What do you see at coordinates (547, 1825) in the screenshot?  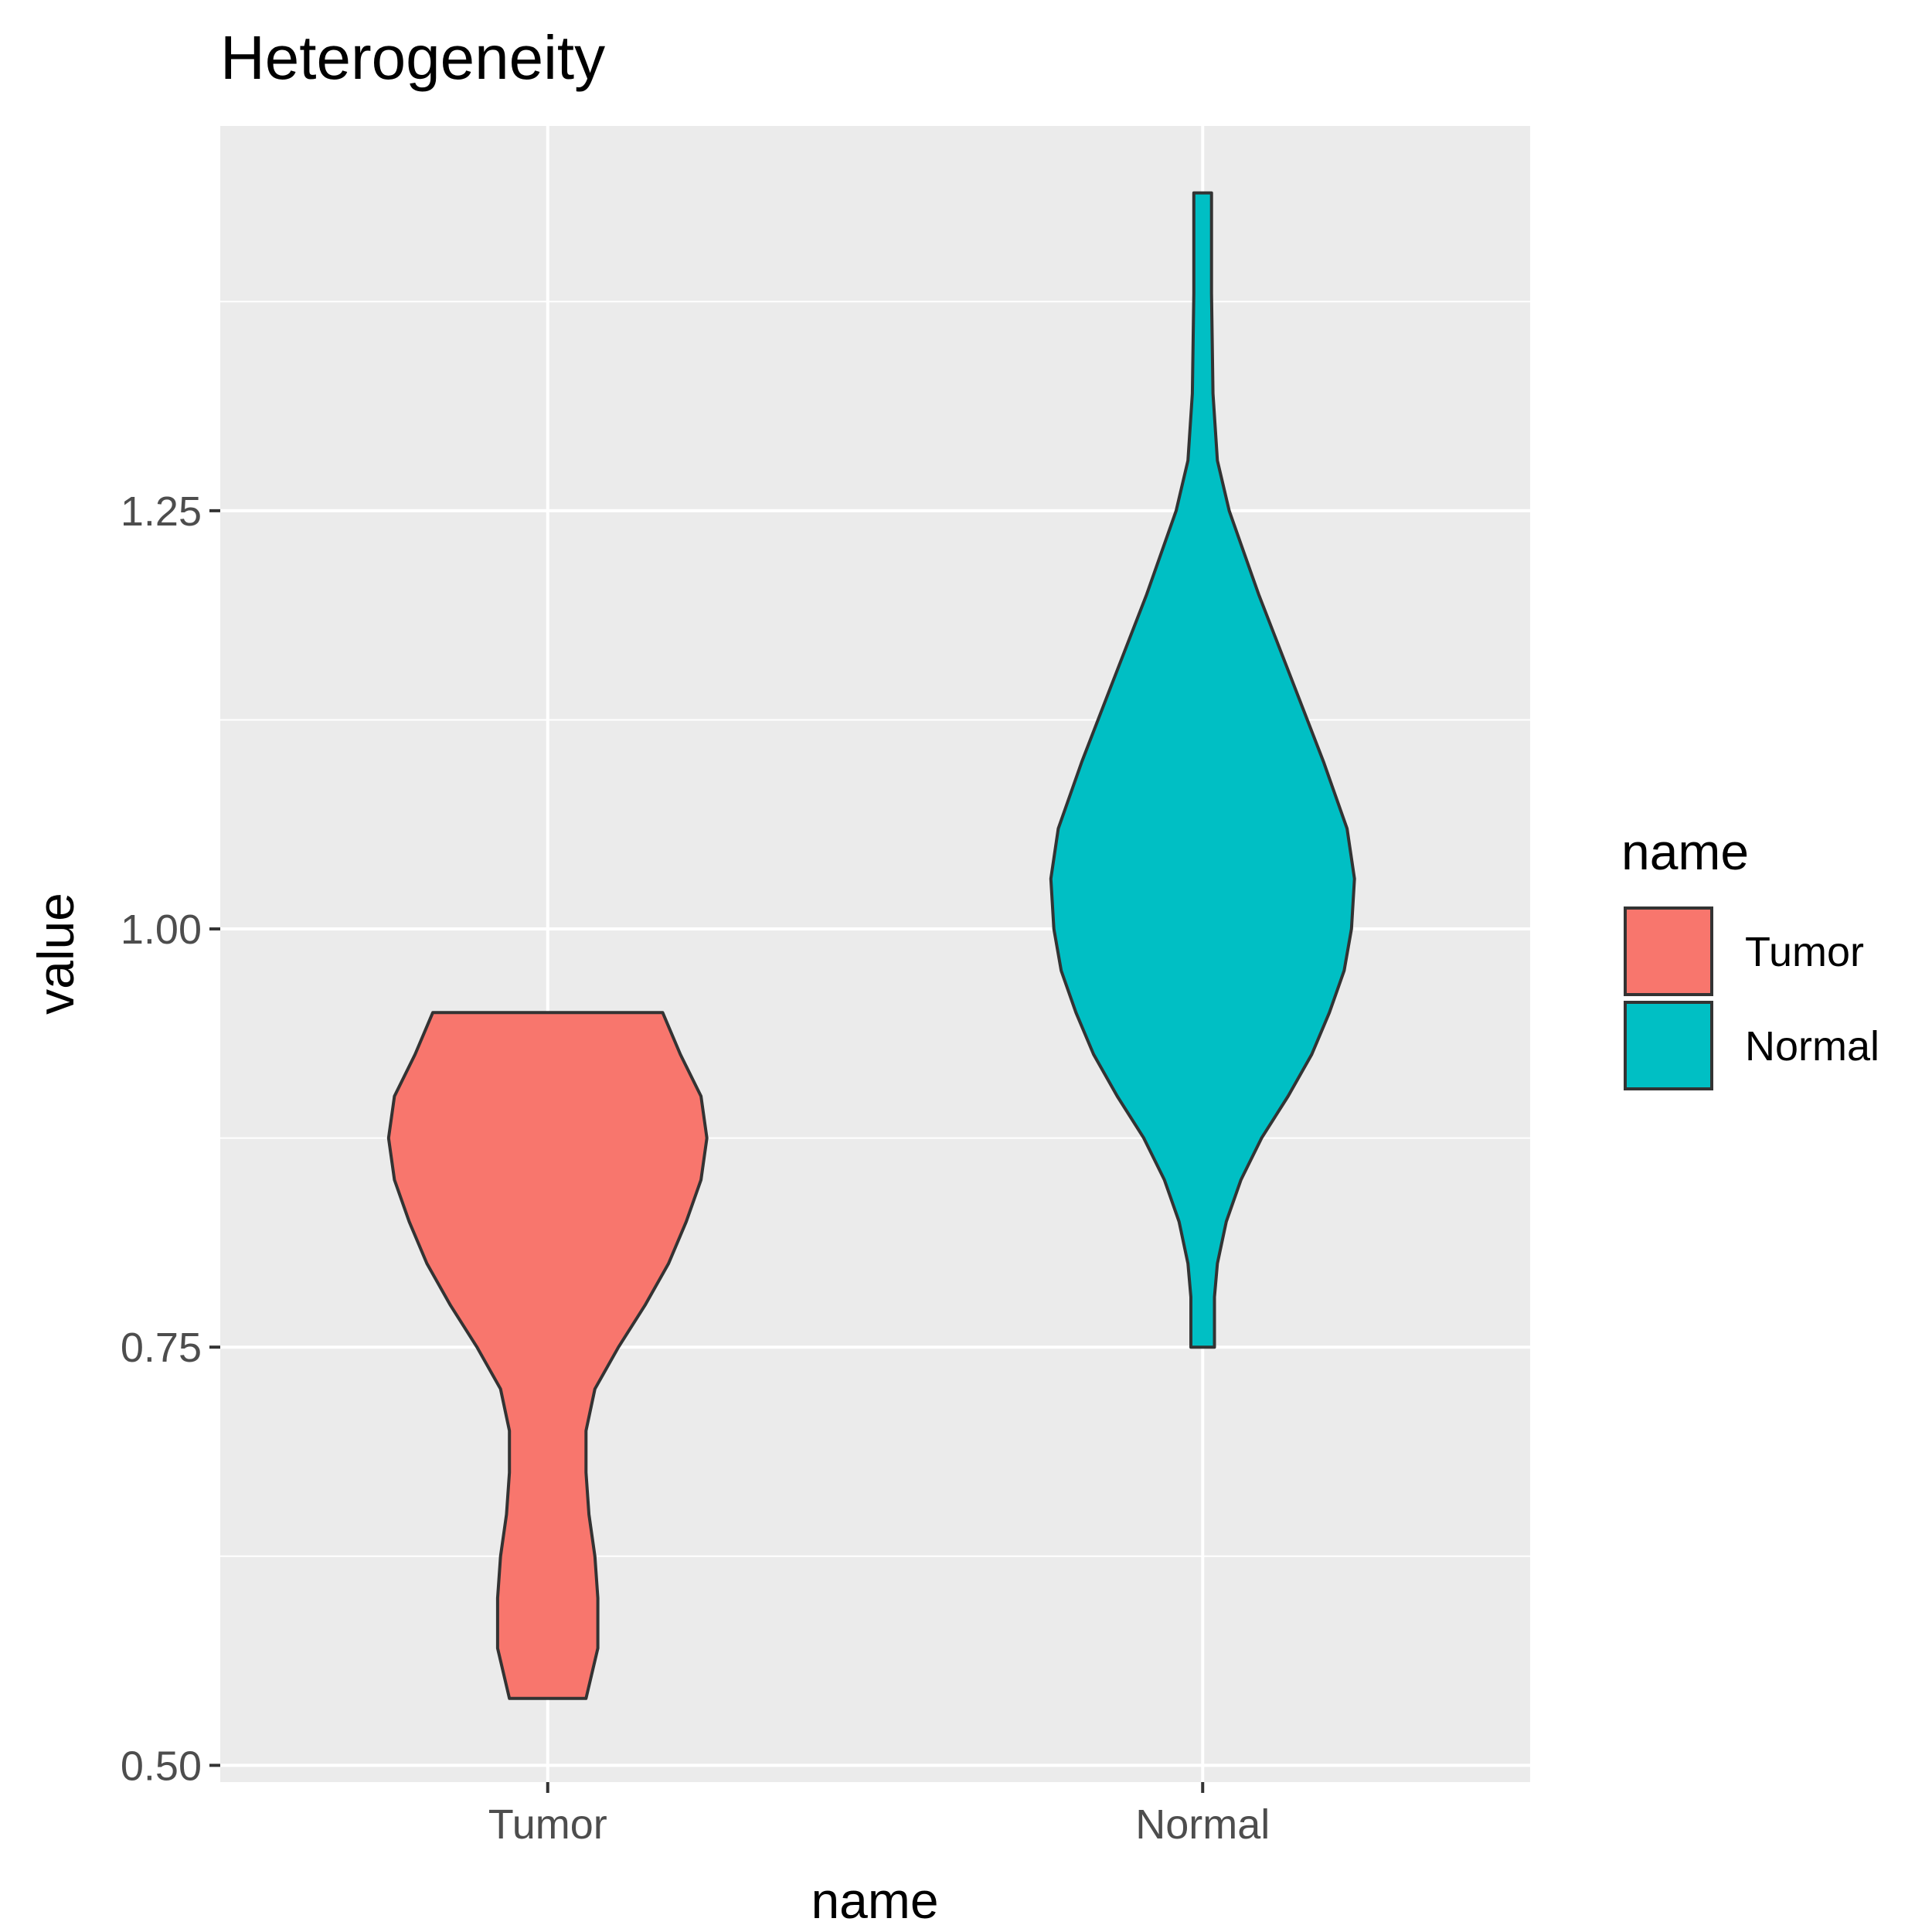 I see `x-tick-label: Tumor` at bounding box center [547, 1825].